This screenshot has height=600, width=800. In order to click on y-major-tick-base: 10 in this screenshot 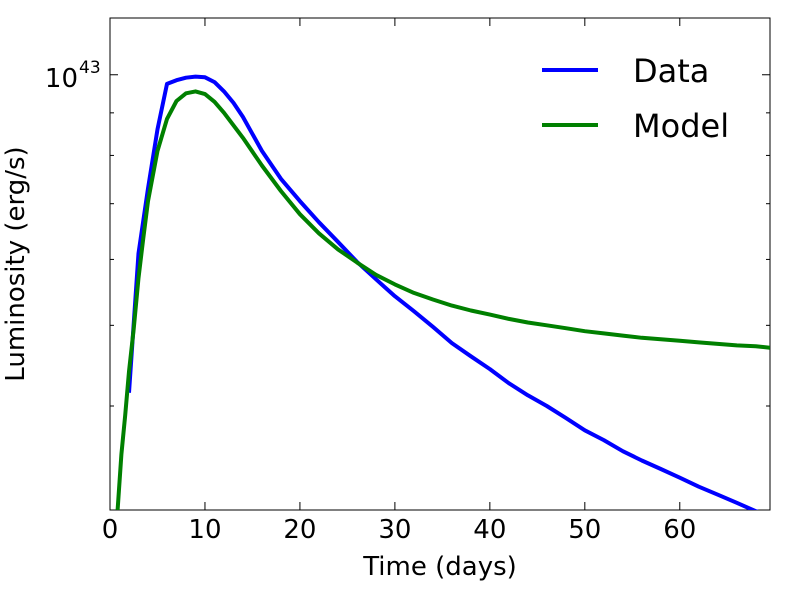, I will do `click(61, 79)`.